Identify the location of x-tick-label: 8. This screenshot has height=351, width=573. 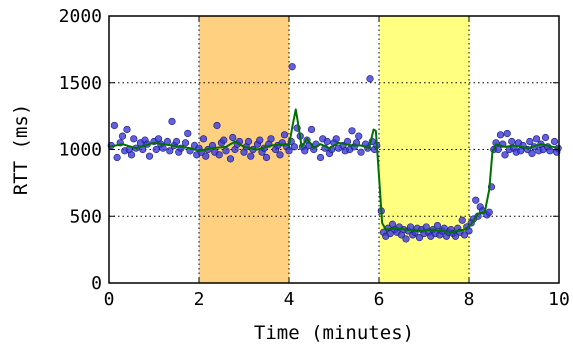
(469, 299).